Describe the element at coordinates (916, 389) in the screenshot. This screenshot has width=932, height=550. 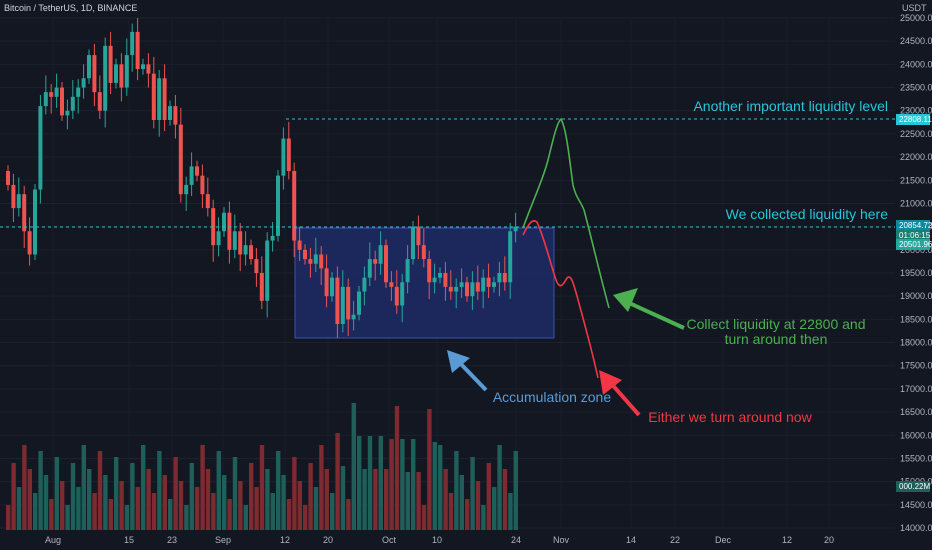
I see `y-tick-label: 17000.00` at that location.